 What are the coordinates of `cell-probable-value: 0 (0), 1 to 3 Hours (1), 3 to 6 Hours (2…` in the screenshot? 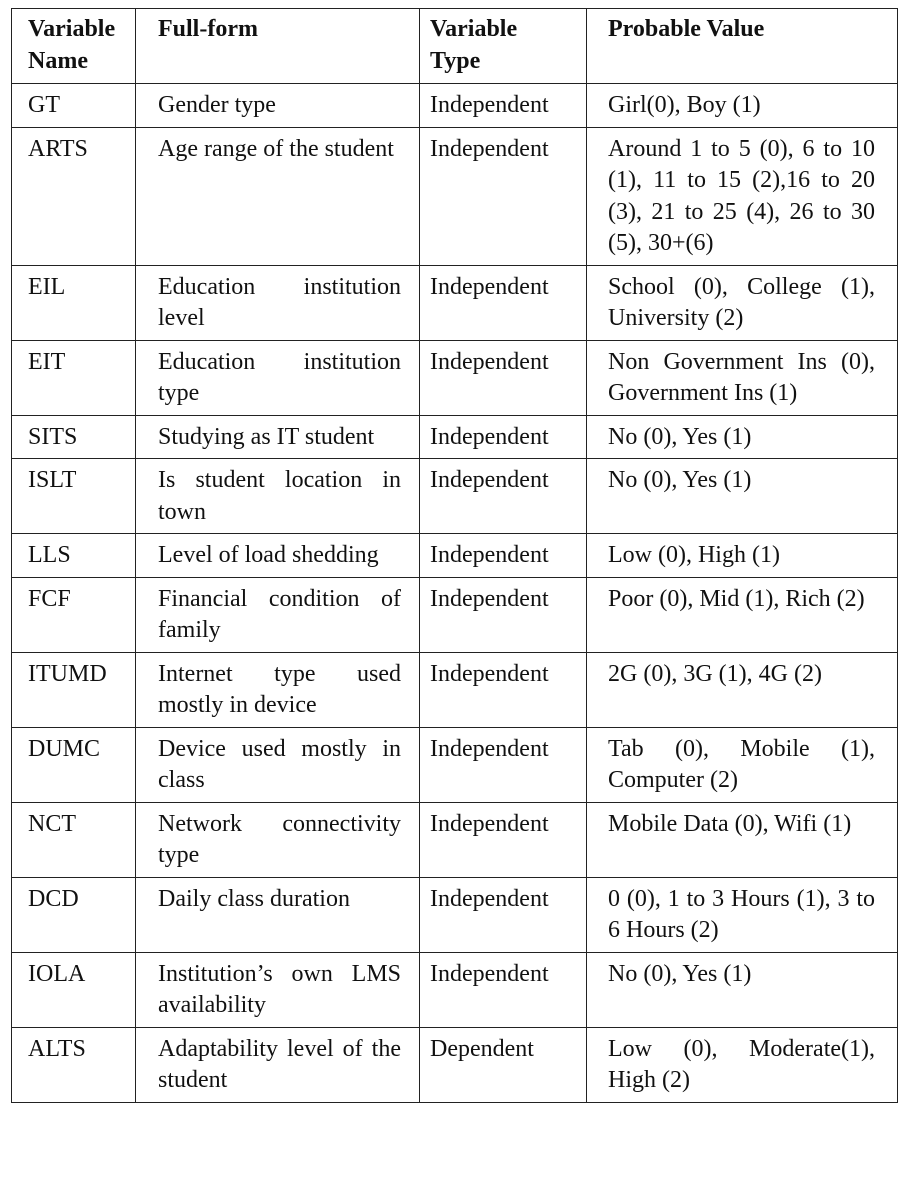 It's located at (742, 914).